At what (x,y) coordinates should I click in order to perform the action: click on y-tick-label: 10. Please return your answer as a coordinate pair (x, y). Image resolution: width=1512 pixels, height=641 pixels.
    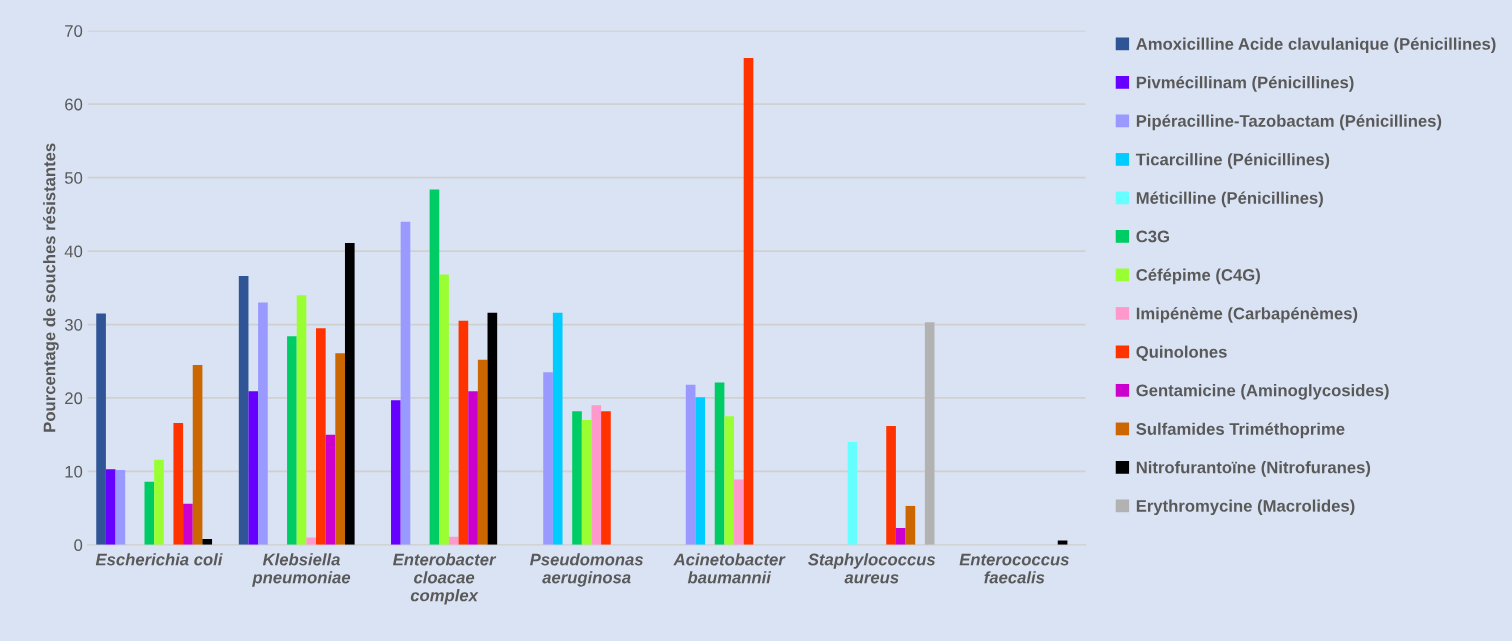
    Looking at the image, I should click on (74, 471).